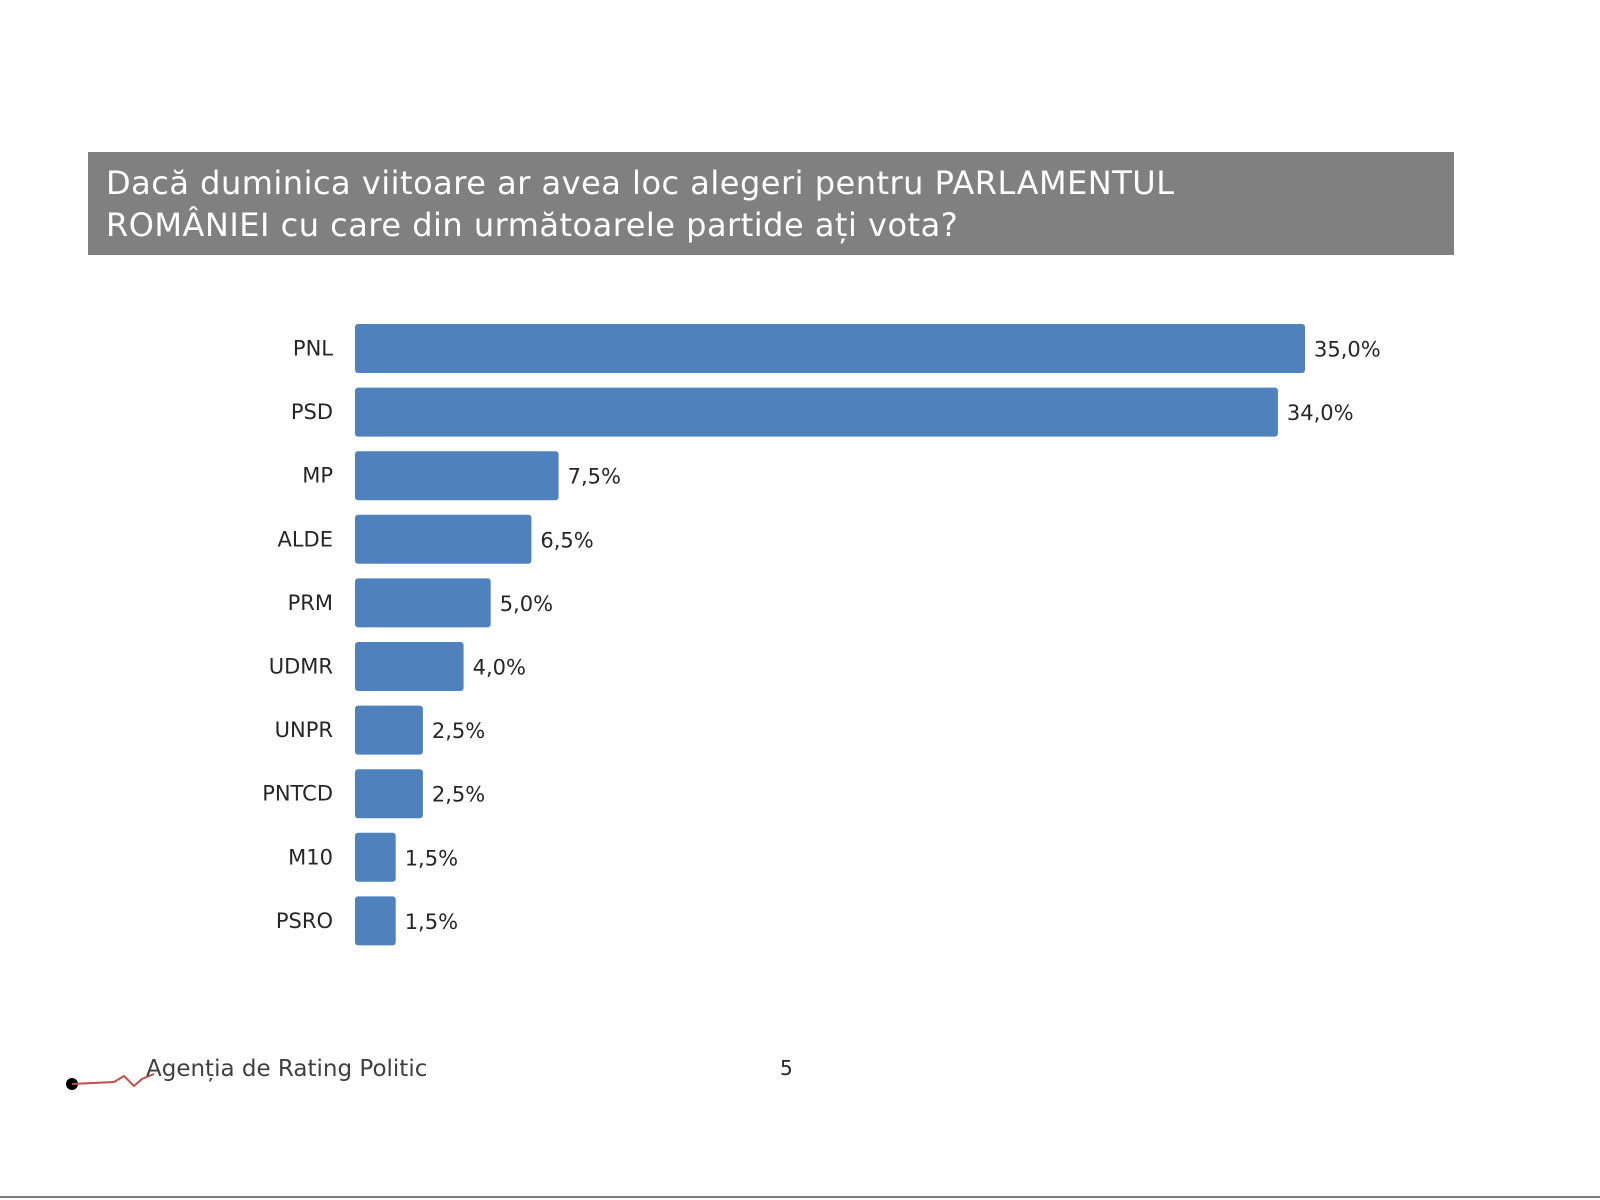  What do you see at coordinates (786, 1068) in the screenshot?
I see `page-number: 5` at bounding box center [786, 1068].